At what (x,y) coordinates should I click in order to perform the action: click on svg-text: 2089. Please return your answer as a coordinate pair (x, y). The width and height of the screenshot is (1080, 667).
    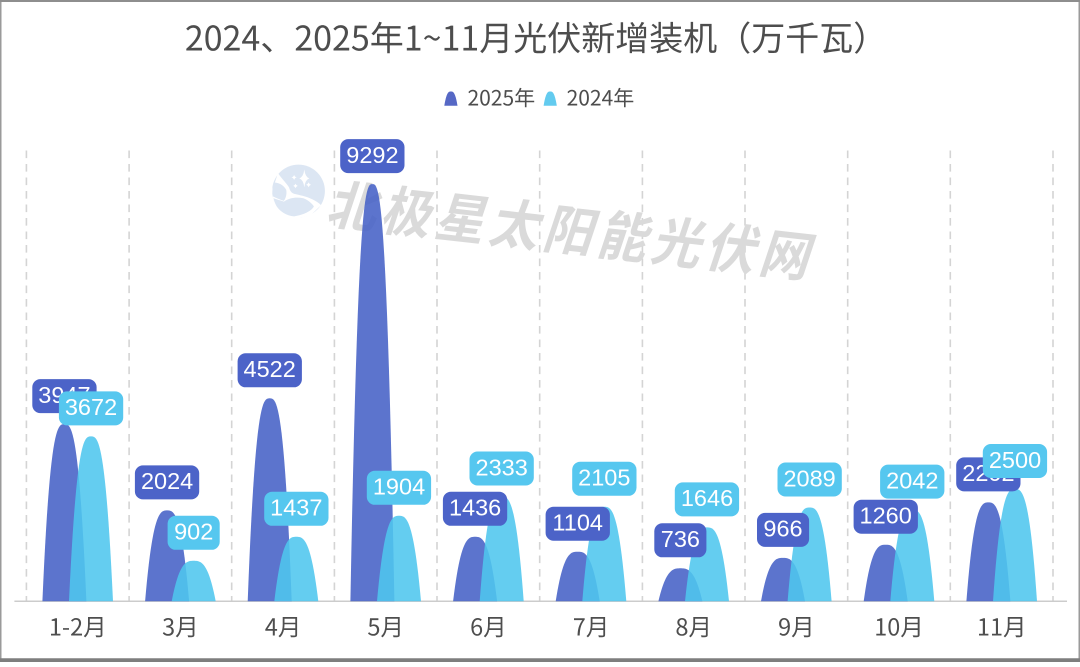
    Looking at the image, I should click on (809, 478).